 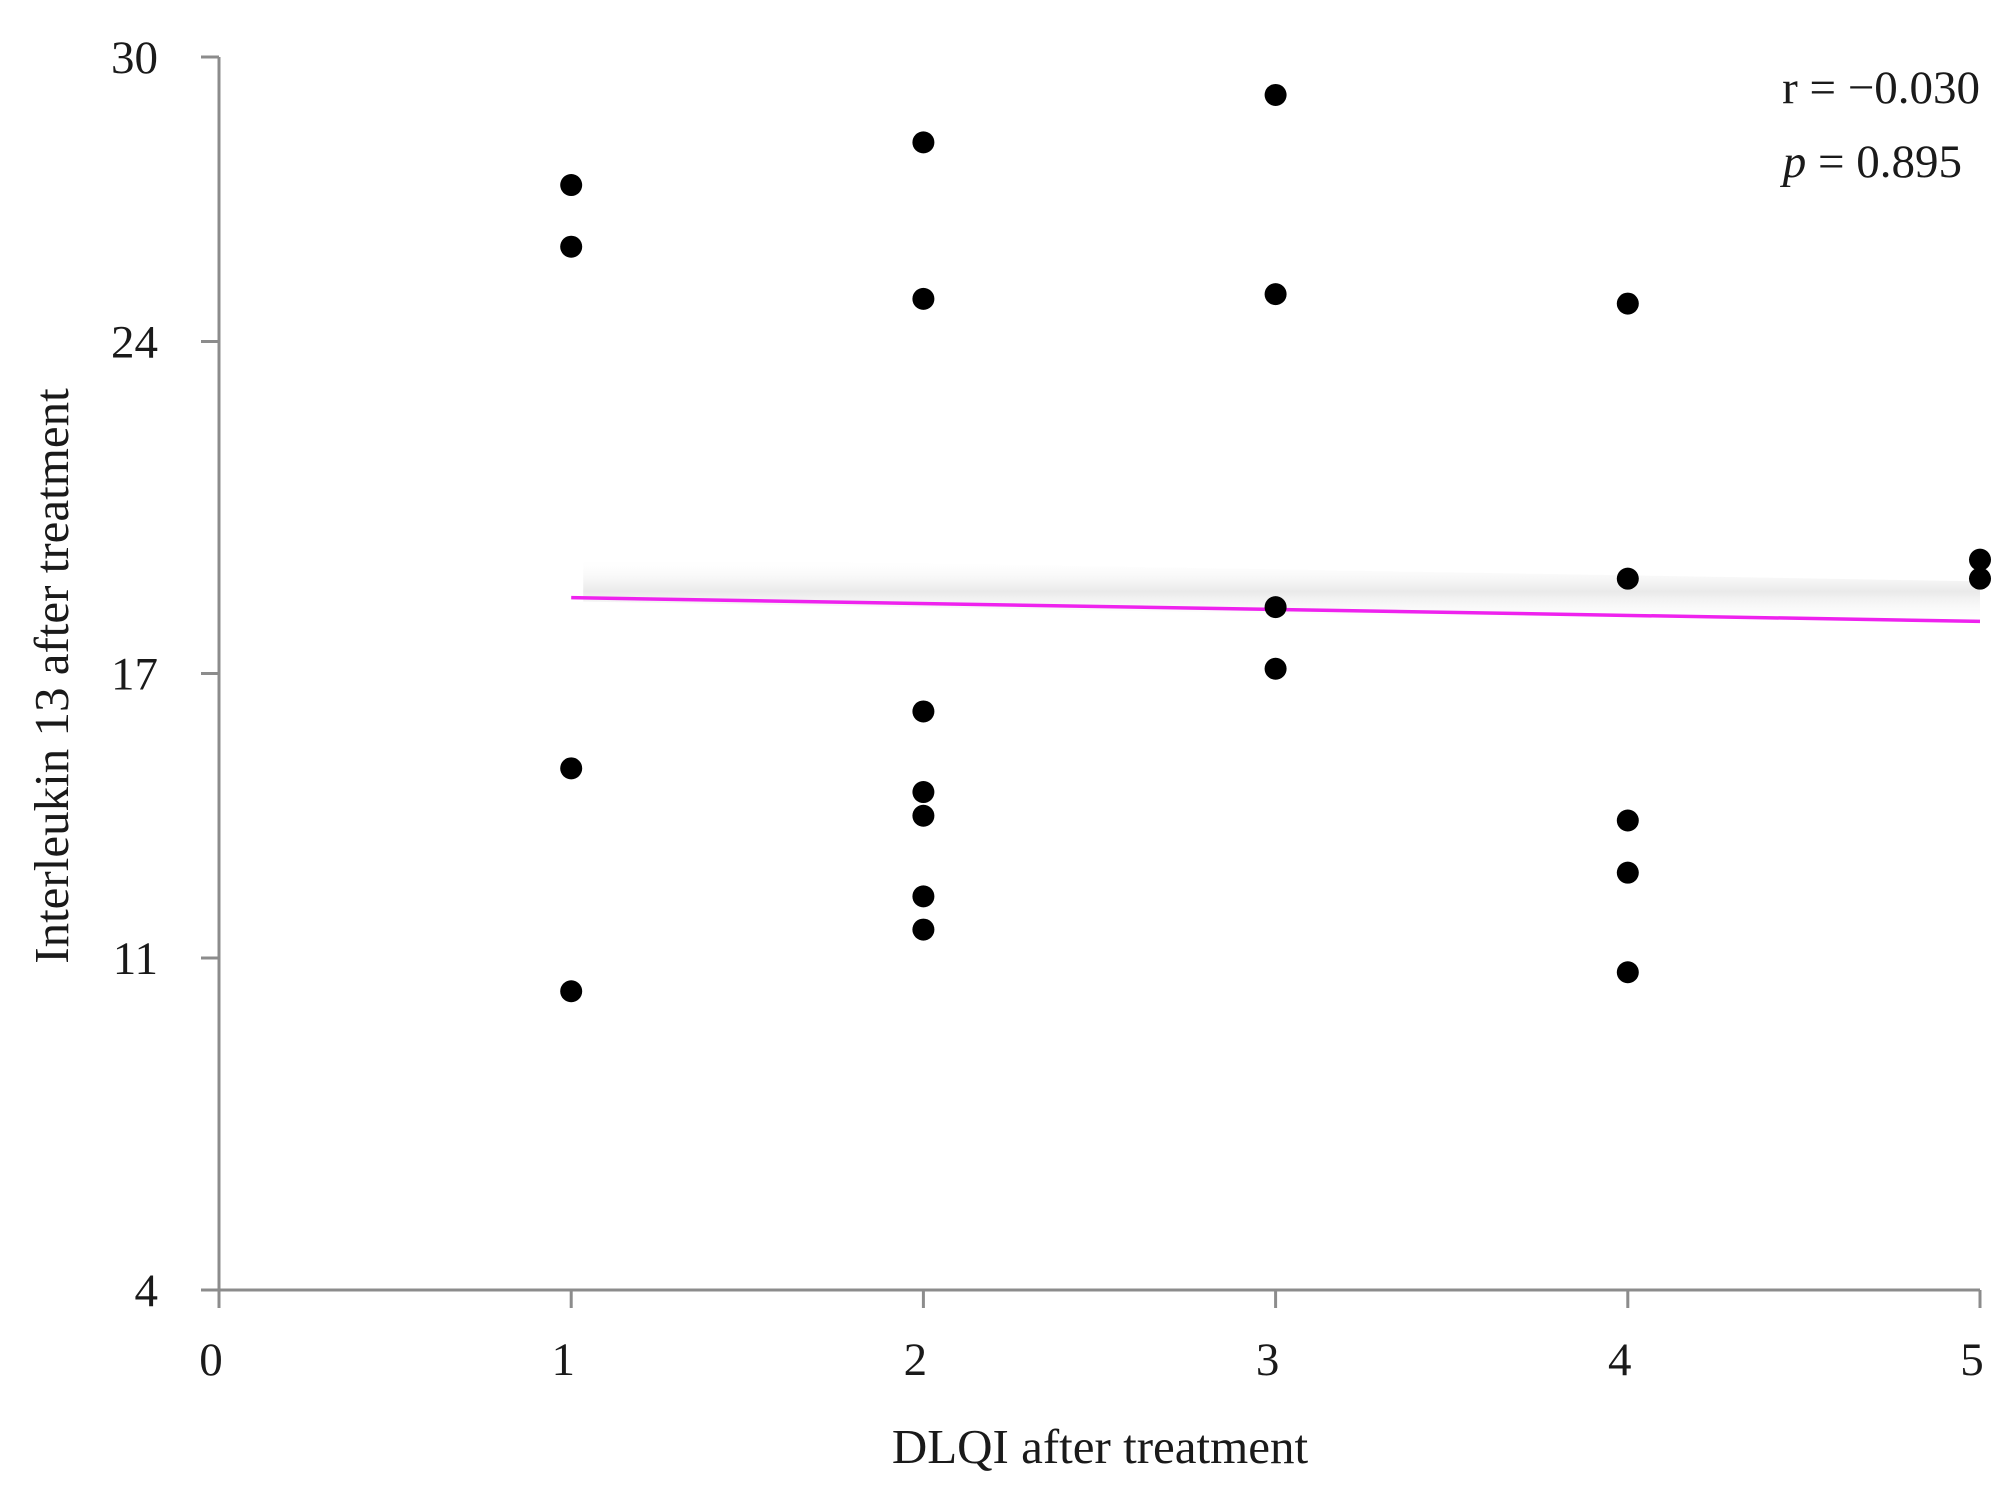 I want to click on x-tick-label: 0, so click(x=211, y=1360).